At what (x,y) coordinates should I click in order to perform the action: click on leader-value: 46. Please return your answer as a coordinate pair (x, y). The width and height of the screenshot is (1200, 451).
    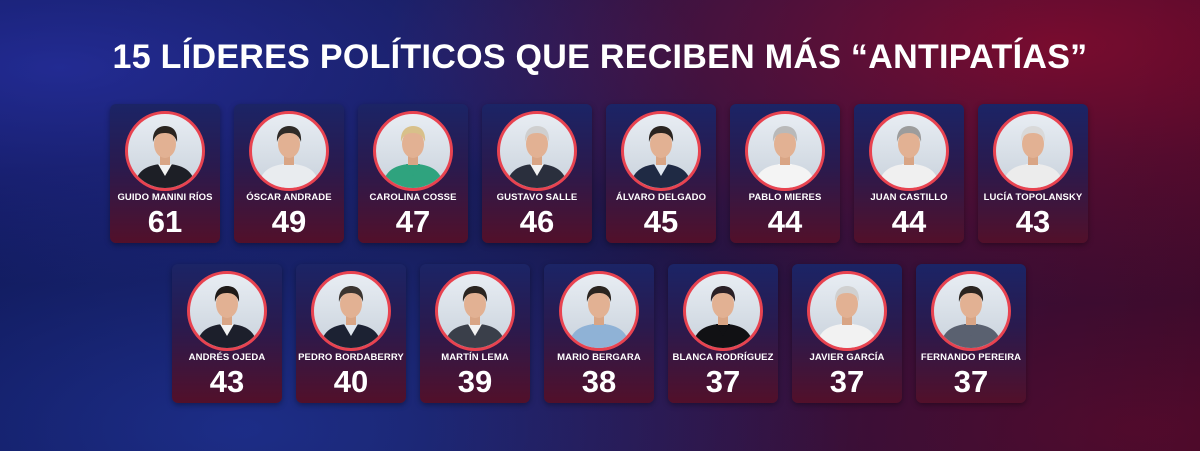
    Looking at the image, I should click on (537, 221).